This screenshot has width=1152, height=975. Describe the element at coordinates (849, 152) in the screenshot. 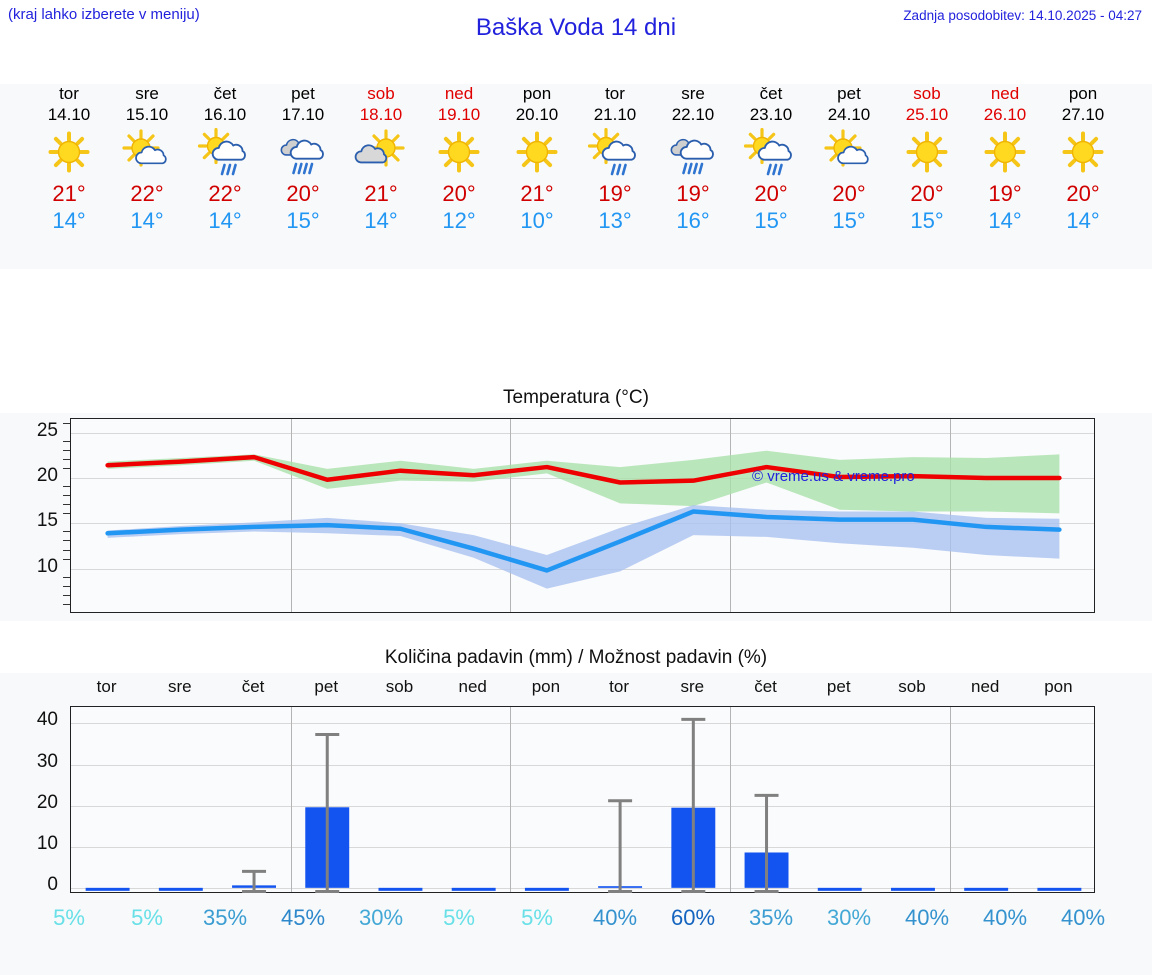

I see `sun-cloud-icon` at that location.